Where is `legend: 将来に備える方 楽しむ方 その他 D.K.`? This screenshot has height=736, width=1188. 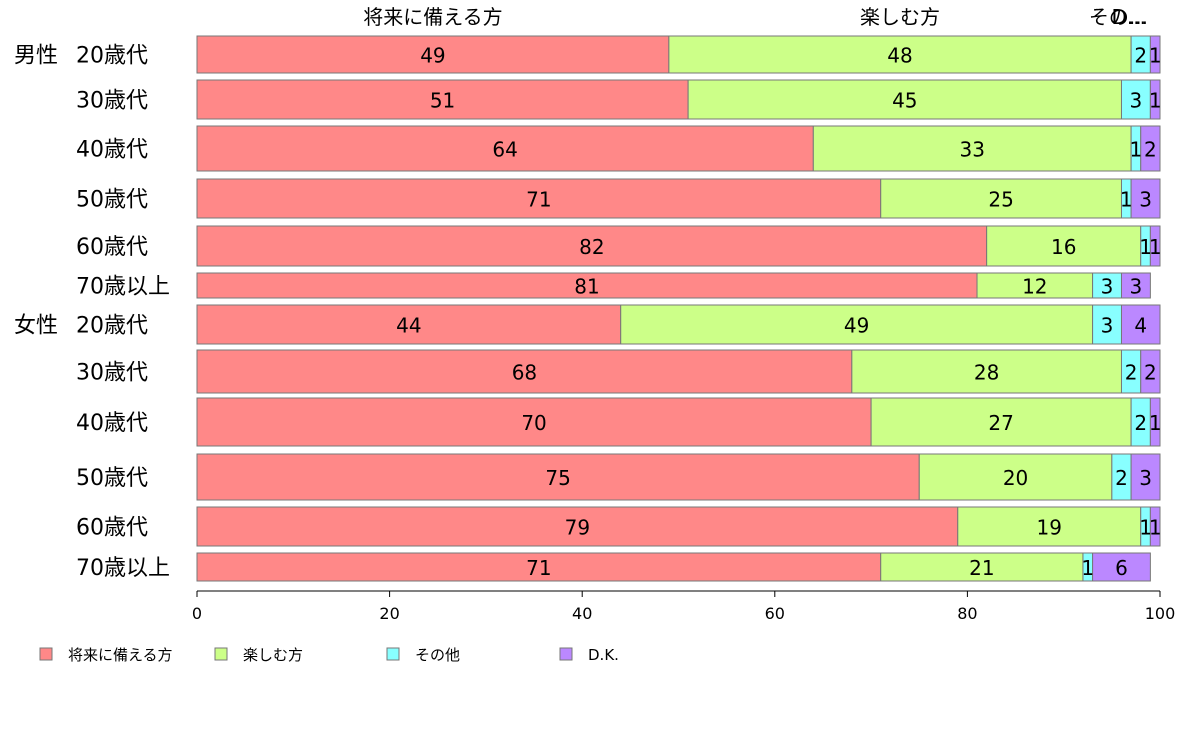 legend: 将来に備える方 楽しむ方 その他 D.K. is located at coordinates (329, 655).